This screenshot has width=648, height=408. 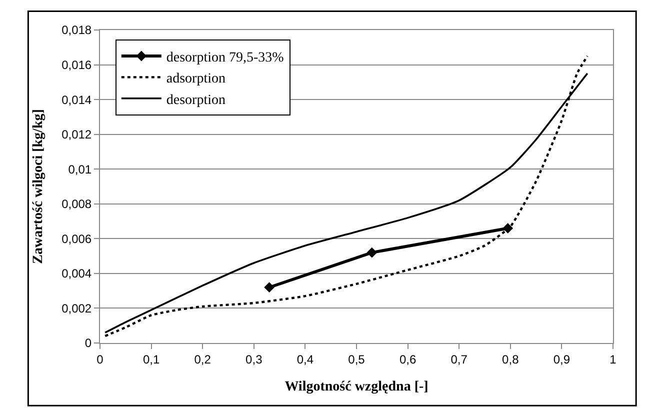 I want to click on x-tick-label: 0,2, so click(x=203, y=359).